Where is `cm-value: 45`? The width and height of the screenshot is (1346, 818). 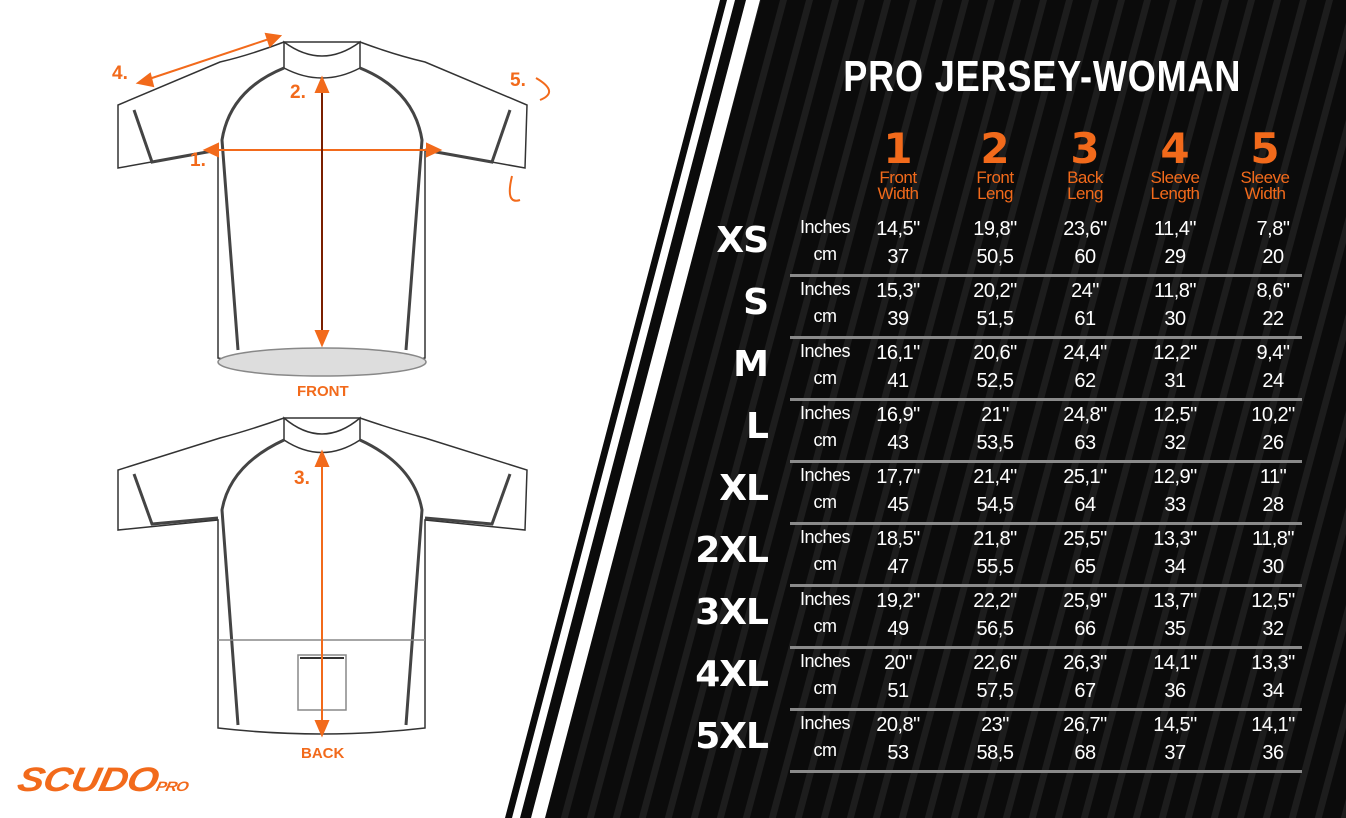
cm-value: 45 is located at coordinates (898, 505).